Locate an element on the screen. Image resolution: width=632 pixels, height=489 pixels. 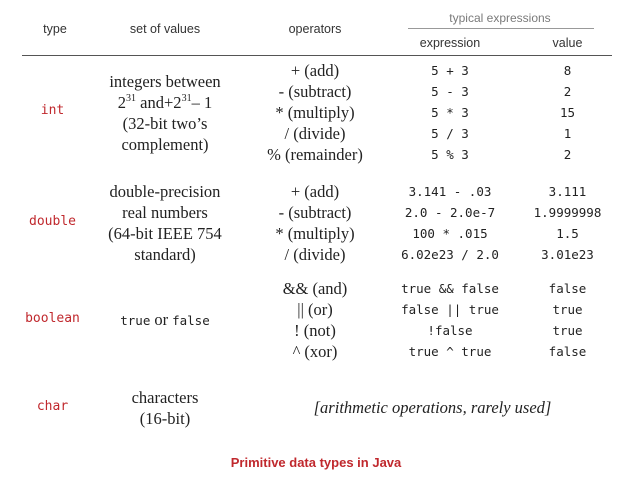
expression-item: 100 * .015 is located at coordinates (450, 233).